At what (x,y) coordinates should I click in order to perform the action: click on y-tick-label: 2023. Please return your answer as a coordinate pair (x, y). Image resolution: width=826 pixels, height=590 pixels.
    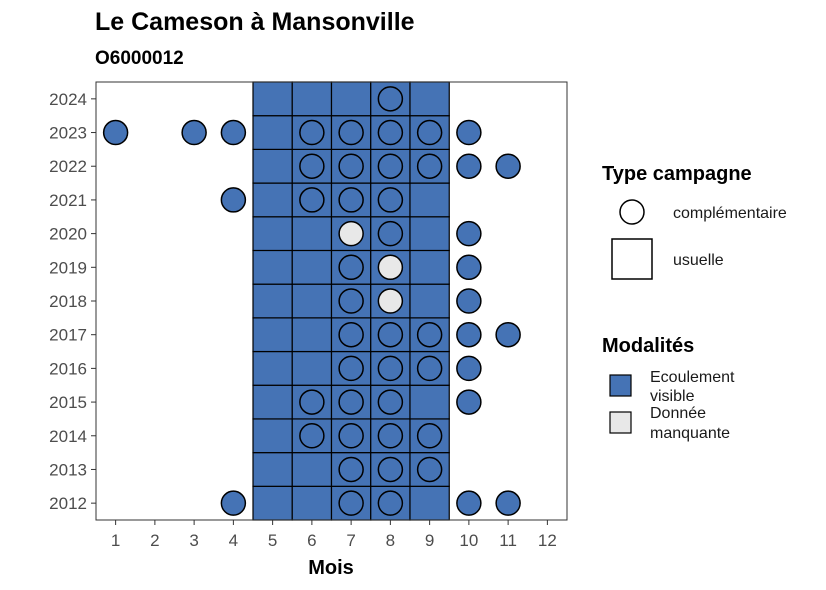
    Looking at the image, I should click on (68, 133).